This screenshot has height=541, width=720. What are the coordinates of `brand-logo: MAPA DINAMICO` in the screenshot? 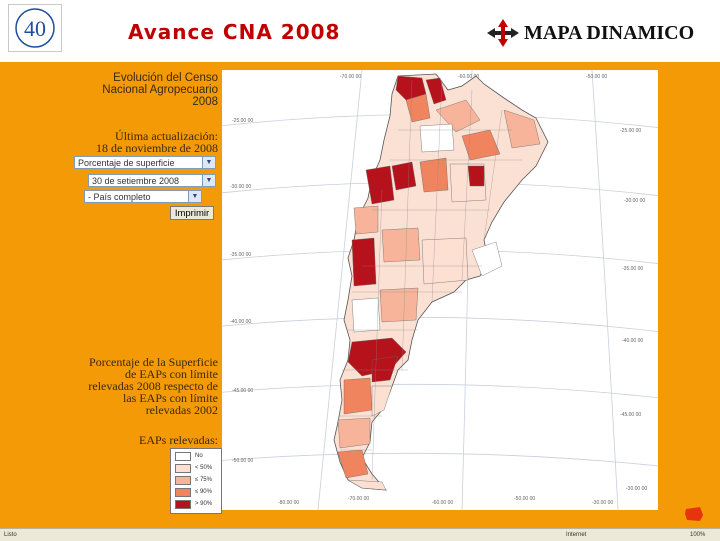 It's located at (590, 33).